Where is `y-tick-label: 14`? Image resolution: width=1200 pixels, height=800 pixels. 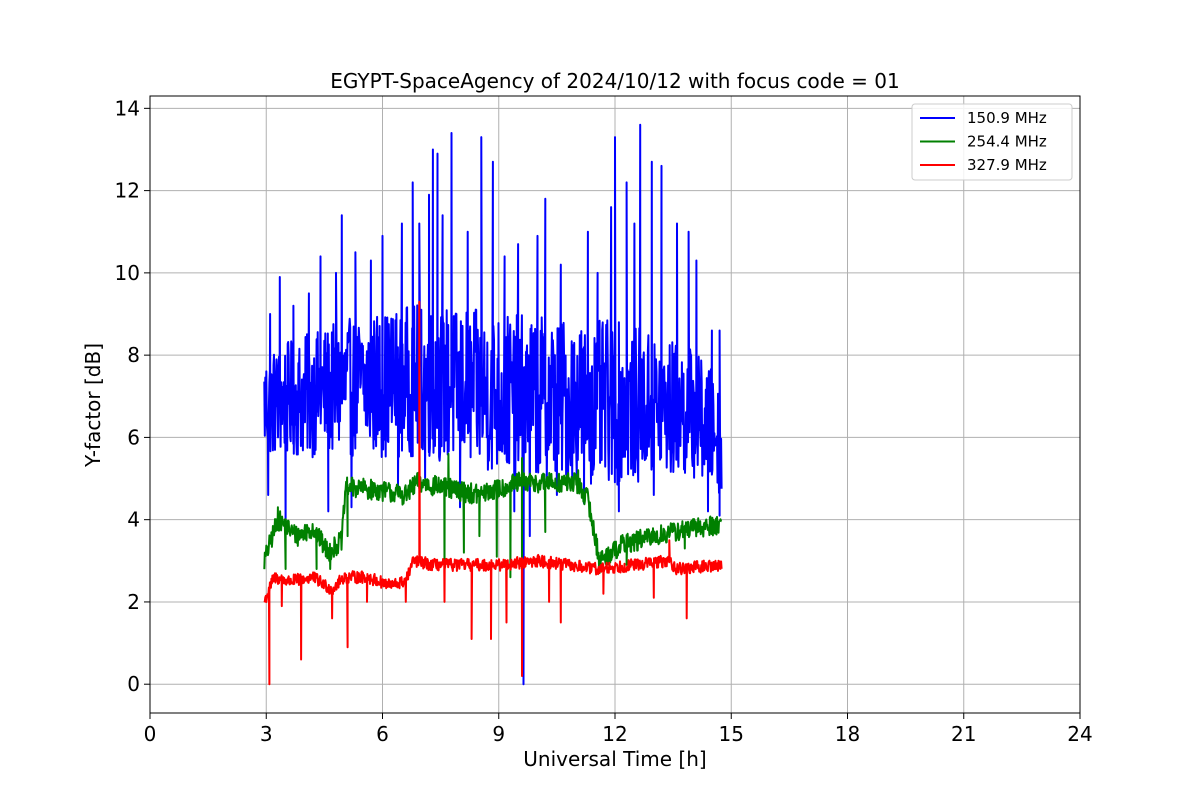
y-tick-label: 14 is located at coordinates (127, 108).